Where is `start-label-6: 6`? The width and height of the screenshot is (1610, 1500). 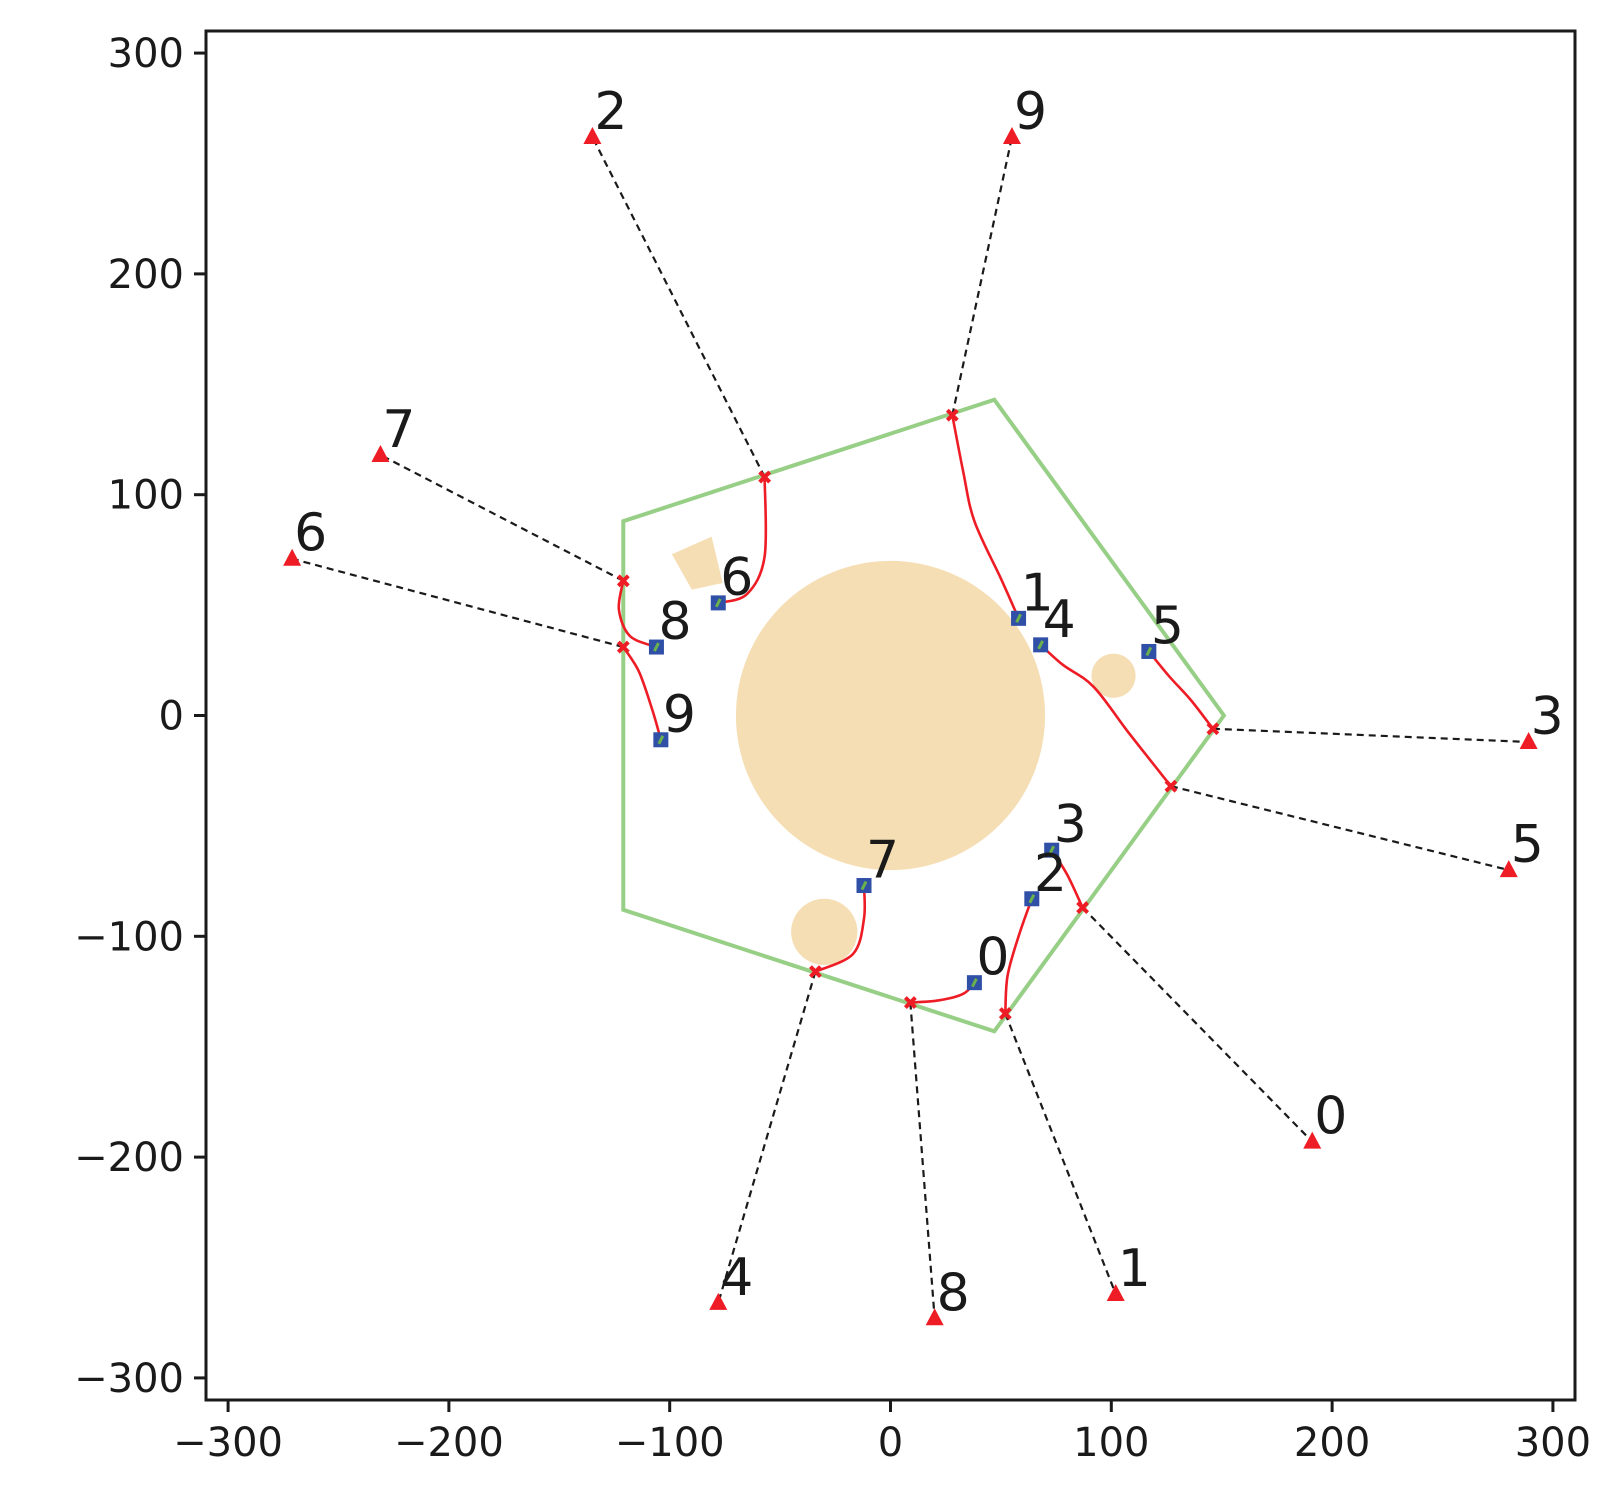
start-label-6: 6 is located at coordinates (736, 578).